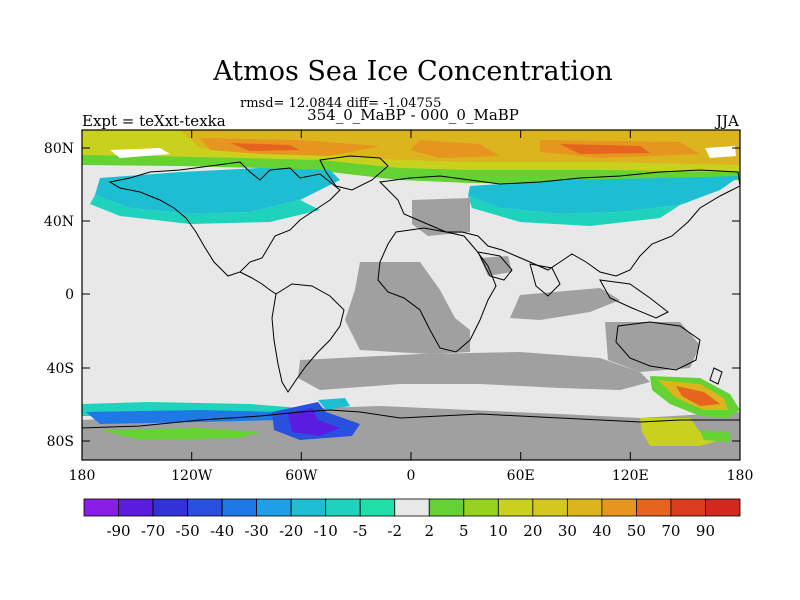  What do you see at coordinates (429, 531) in the screenshot?
I see `colorbar-label: 2` at bounding box center [429, 531].